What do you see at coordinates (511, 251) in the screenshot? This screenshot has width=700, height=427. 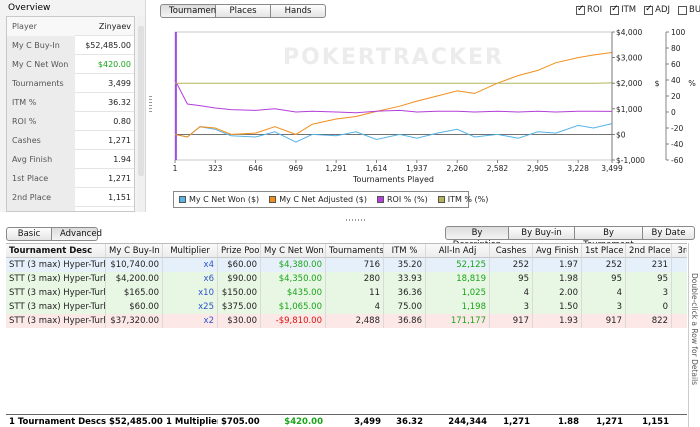 I see `column-header-cashes: Cashes` at bounding box center [511, 251].